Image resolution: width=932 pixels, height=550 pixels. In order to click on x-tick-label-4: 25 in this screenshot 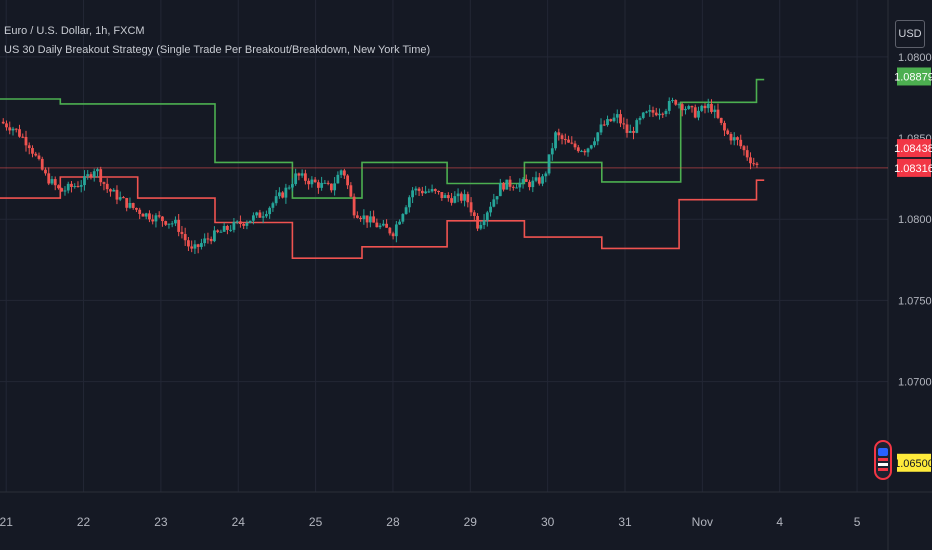, I will do `click(316, 522)`.